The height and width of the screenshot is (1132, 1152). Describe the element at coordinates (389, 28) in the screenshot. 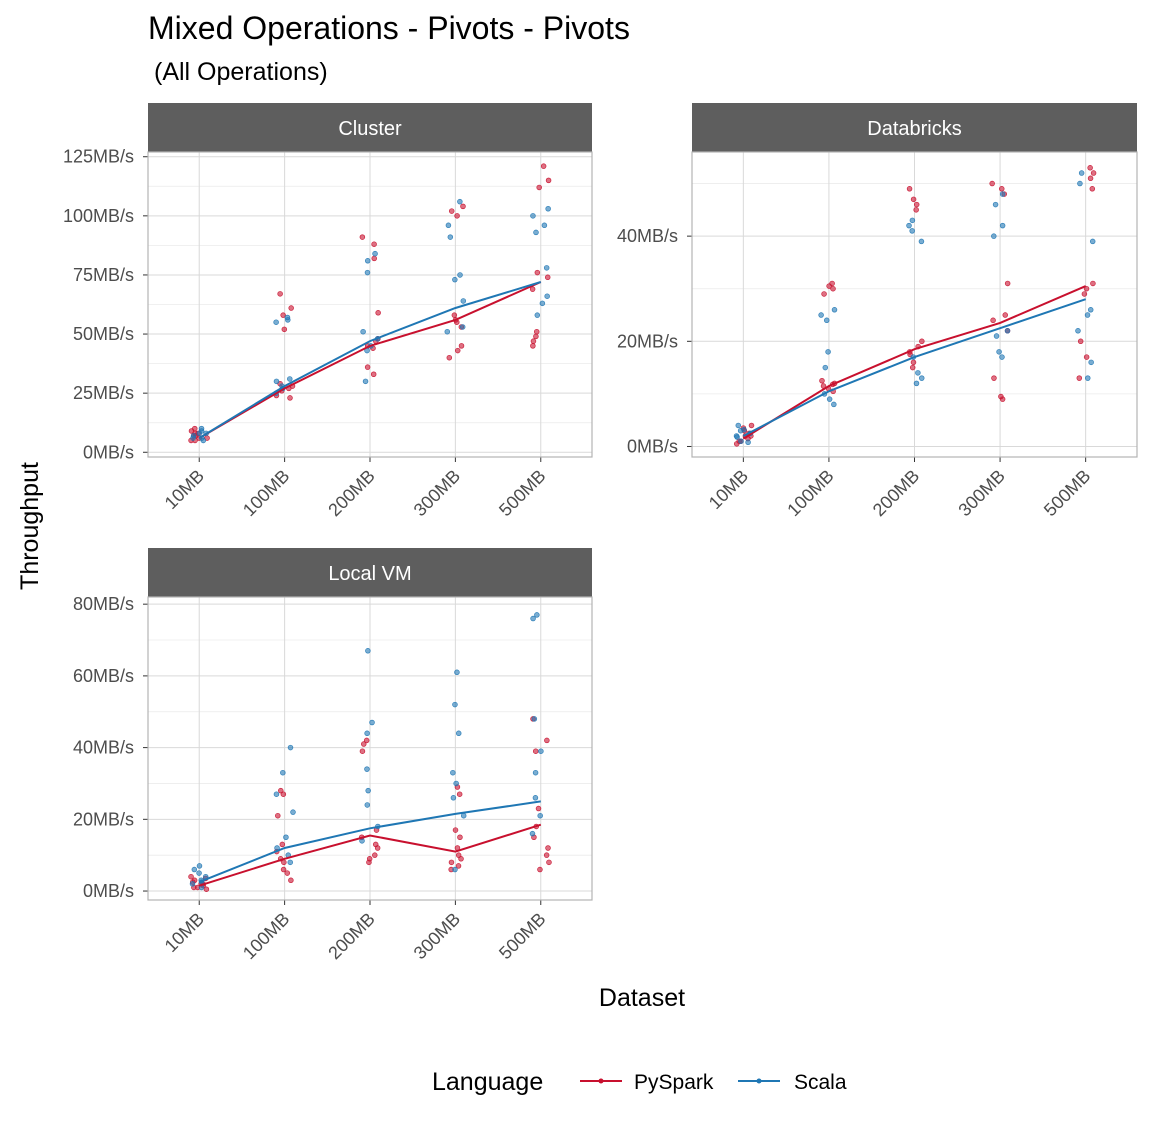

I see `chart-title: Mixed Operations - Pivots - Pivots` at that location.